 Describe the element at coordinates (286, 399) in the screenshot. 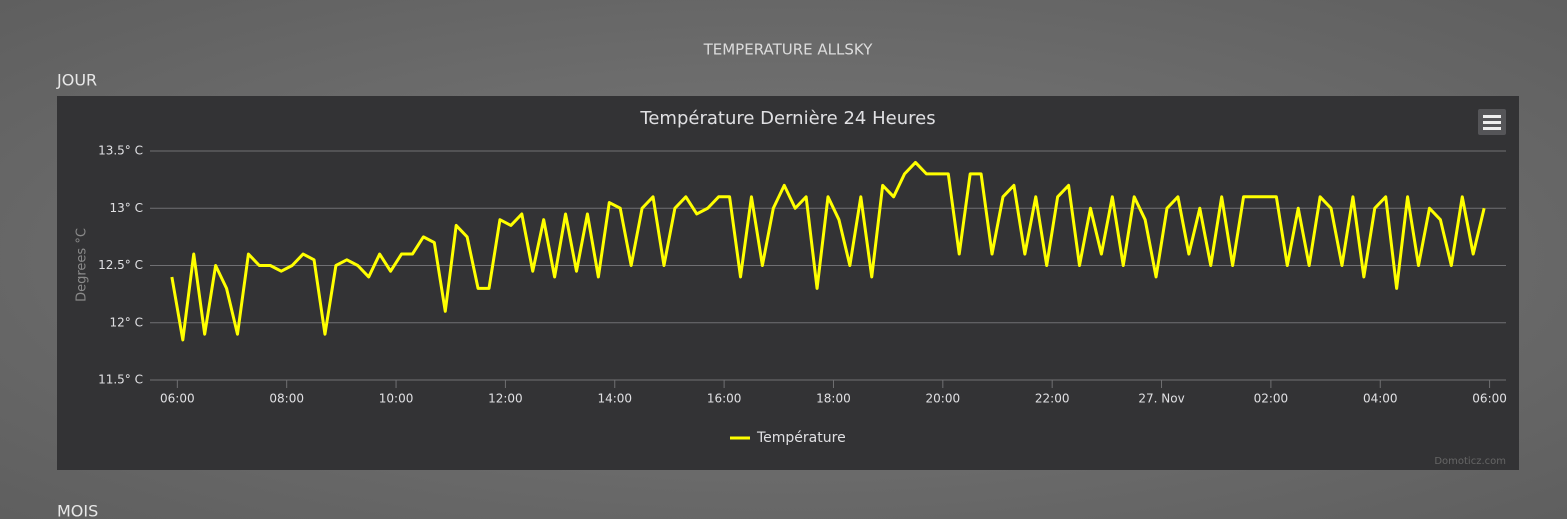

I see `x-tick-label: 08:00` at that location.